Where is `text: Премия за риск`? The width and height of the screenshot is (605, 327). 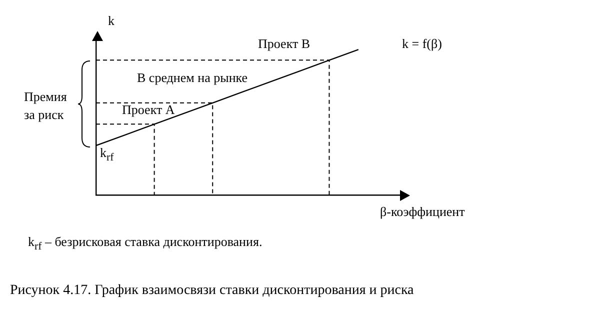
text: Премия за риск is located at coordinates (46, 106).